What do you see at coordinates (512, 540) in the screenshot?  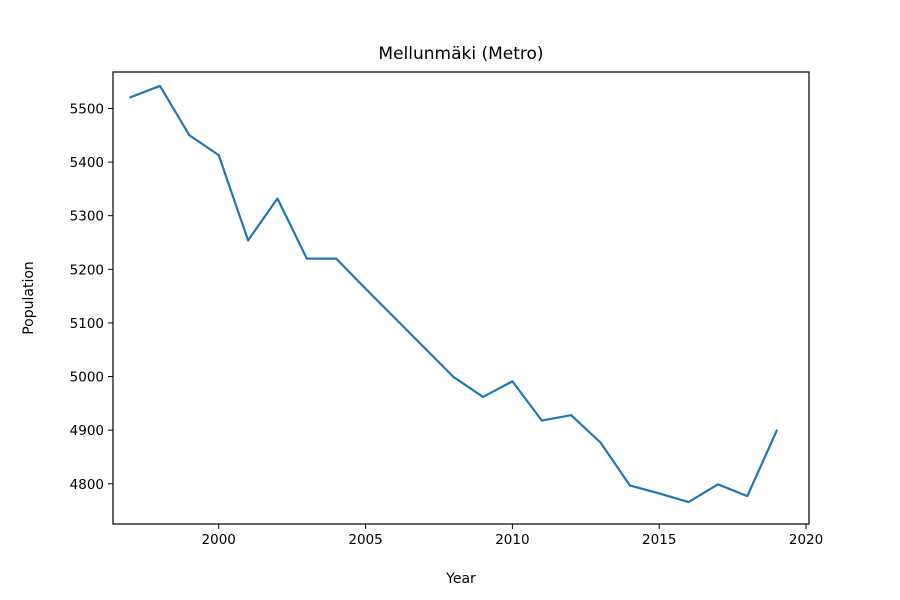 I see `x-tick-label: 2010` at bounding box center [512, 540].